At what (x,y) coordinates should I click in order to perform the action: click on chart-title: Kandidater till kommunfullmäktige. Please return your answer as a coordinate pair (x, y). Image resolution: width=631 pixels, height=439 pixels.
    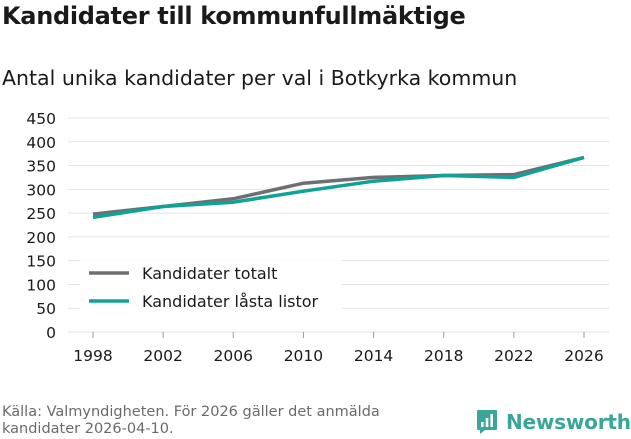
    Looking at the image, I should click on (234, 16).